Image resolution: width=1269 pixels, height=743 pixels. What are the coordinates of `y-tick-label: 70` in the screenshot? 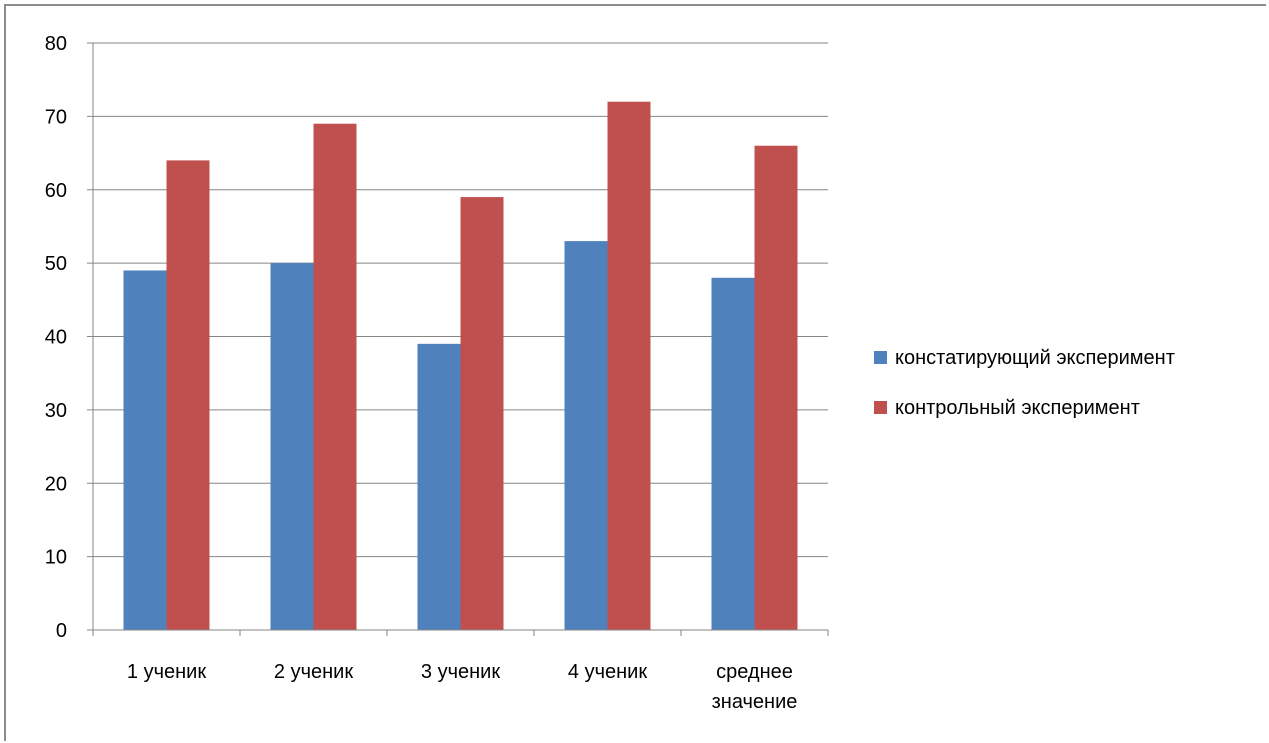 It's located at (56, 117).